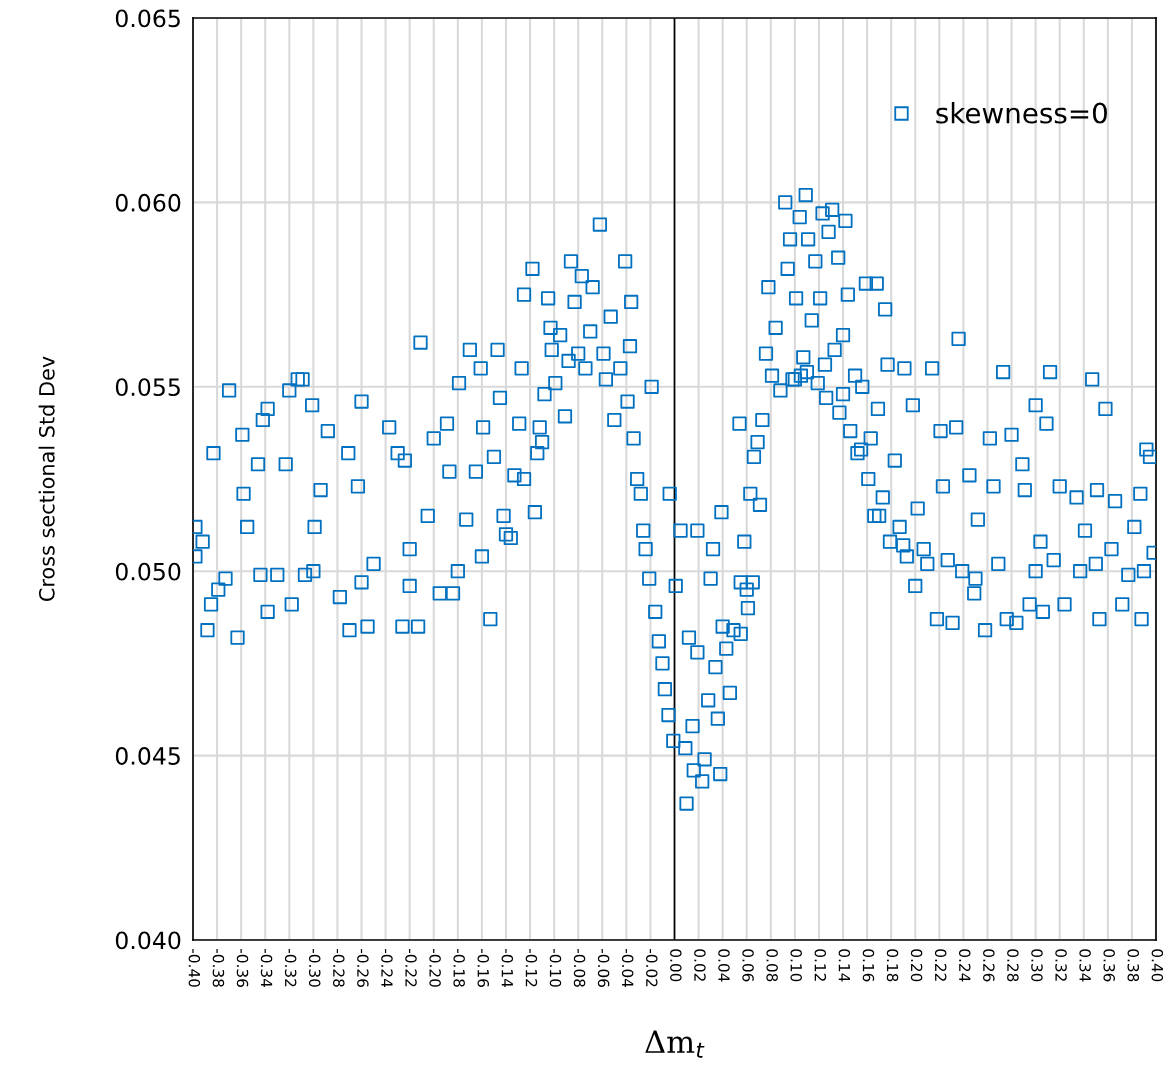 The width and height of the screenshot is (1172, 1081). What do you see at coordinates (868, 965) in the screenshot?
I see `x-tick-label: 0.16` at bounding box center [868, 965].